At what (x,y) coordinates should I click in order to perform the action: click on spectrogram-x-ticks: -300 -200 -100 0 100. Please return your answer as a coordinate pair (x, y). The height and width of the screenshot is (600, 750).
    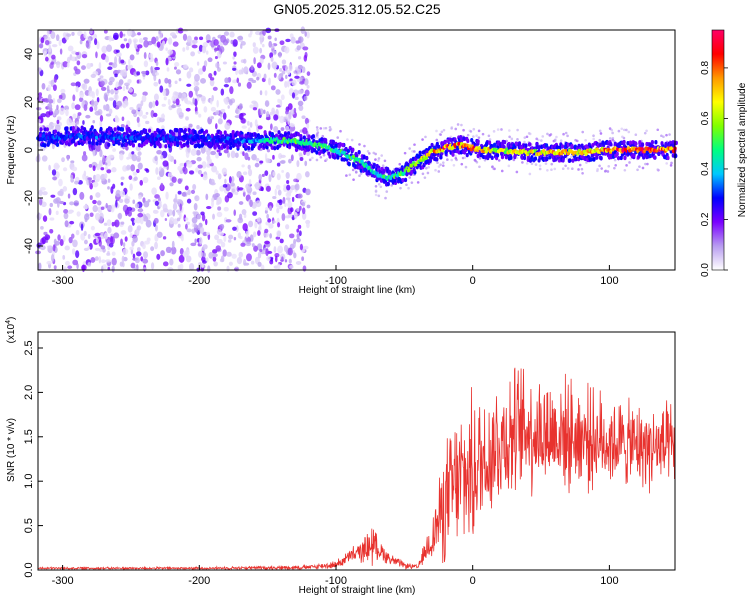
    Looking at the image, I should click on (335, 276).